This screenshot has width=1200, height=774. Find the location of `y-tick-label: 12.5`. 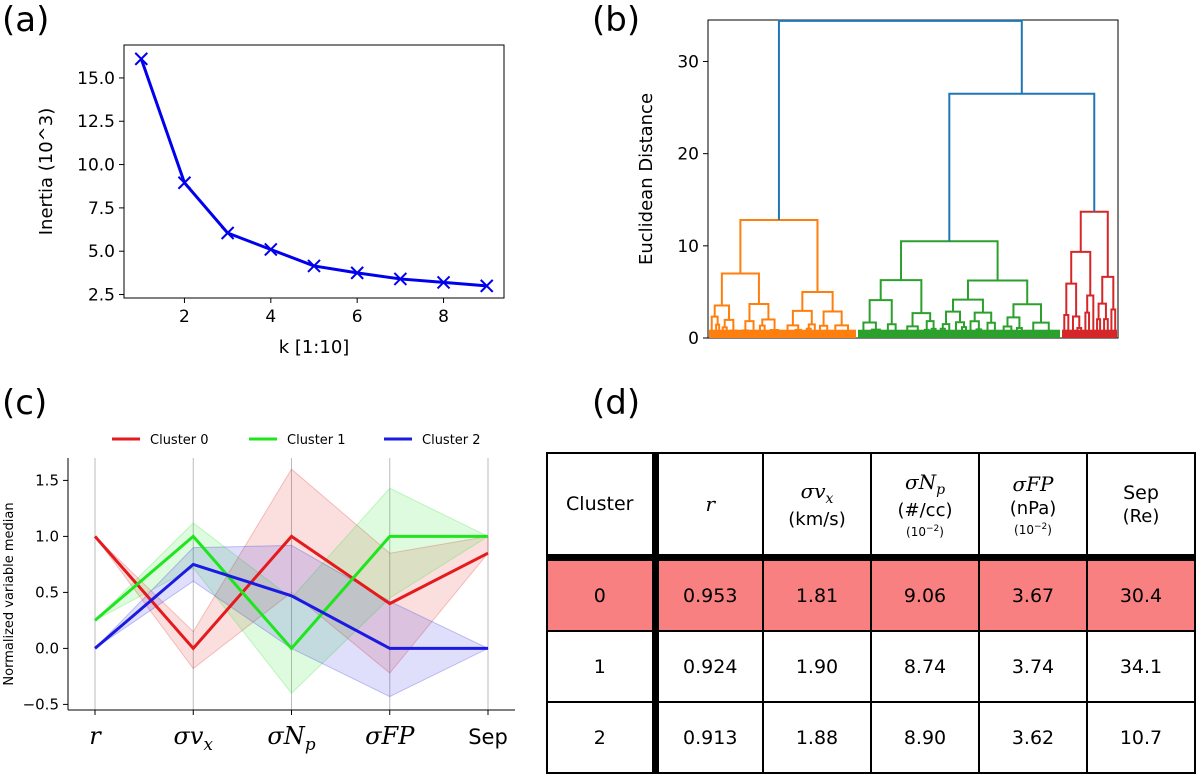

y-tick-label: 12.5 is located at coordinates (96, 122).